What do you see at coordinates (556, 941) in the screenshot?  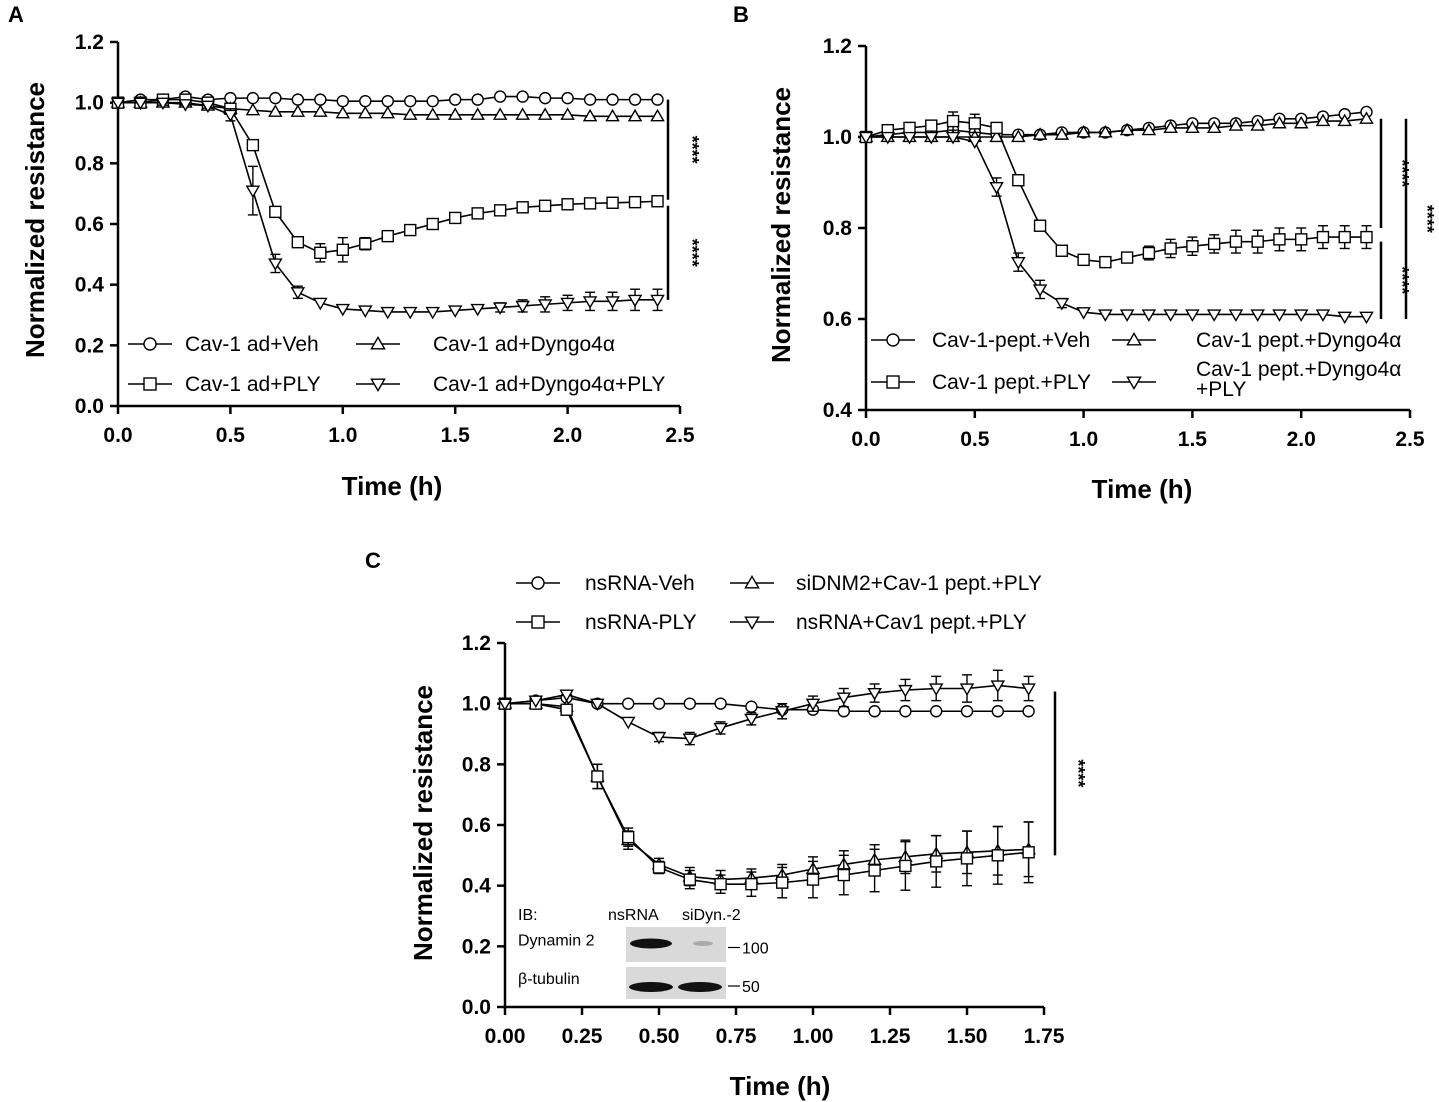 I see `protein-label: Dynamin 2` at bounding box center [556, 941].